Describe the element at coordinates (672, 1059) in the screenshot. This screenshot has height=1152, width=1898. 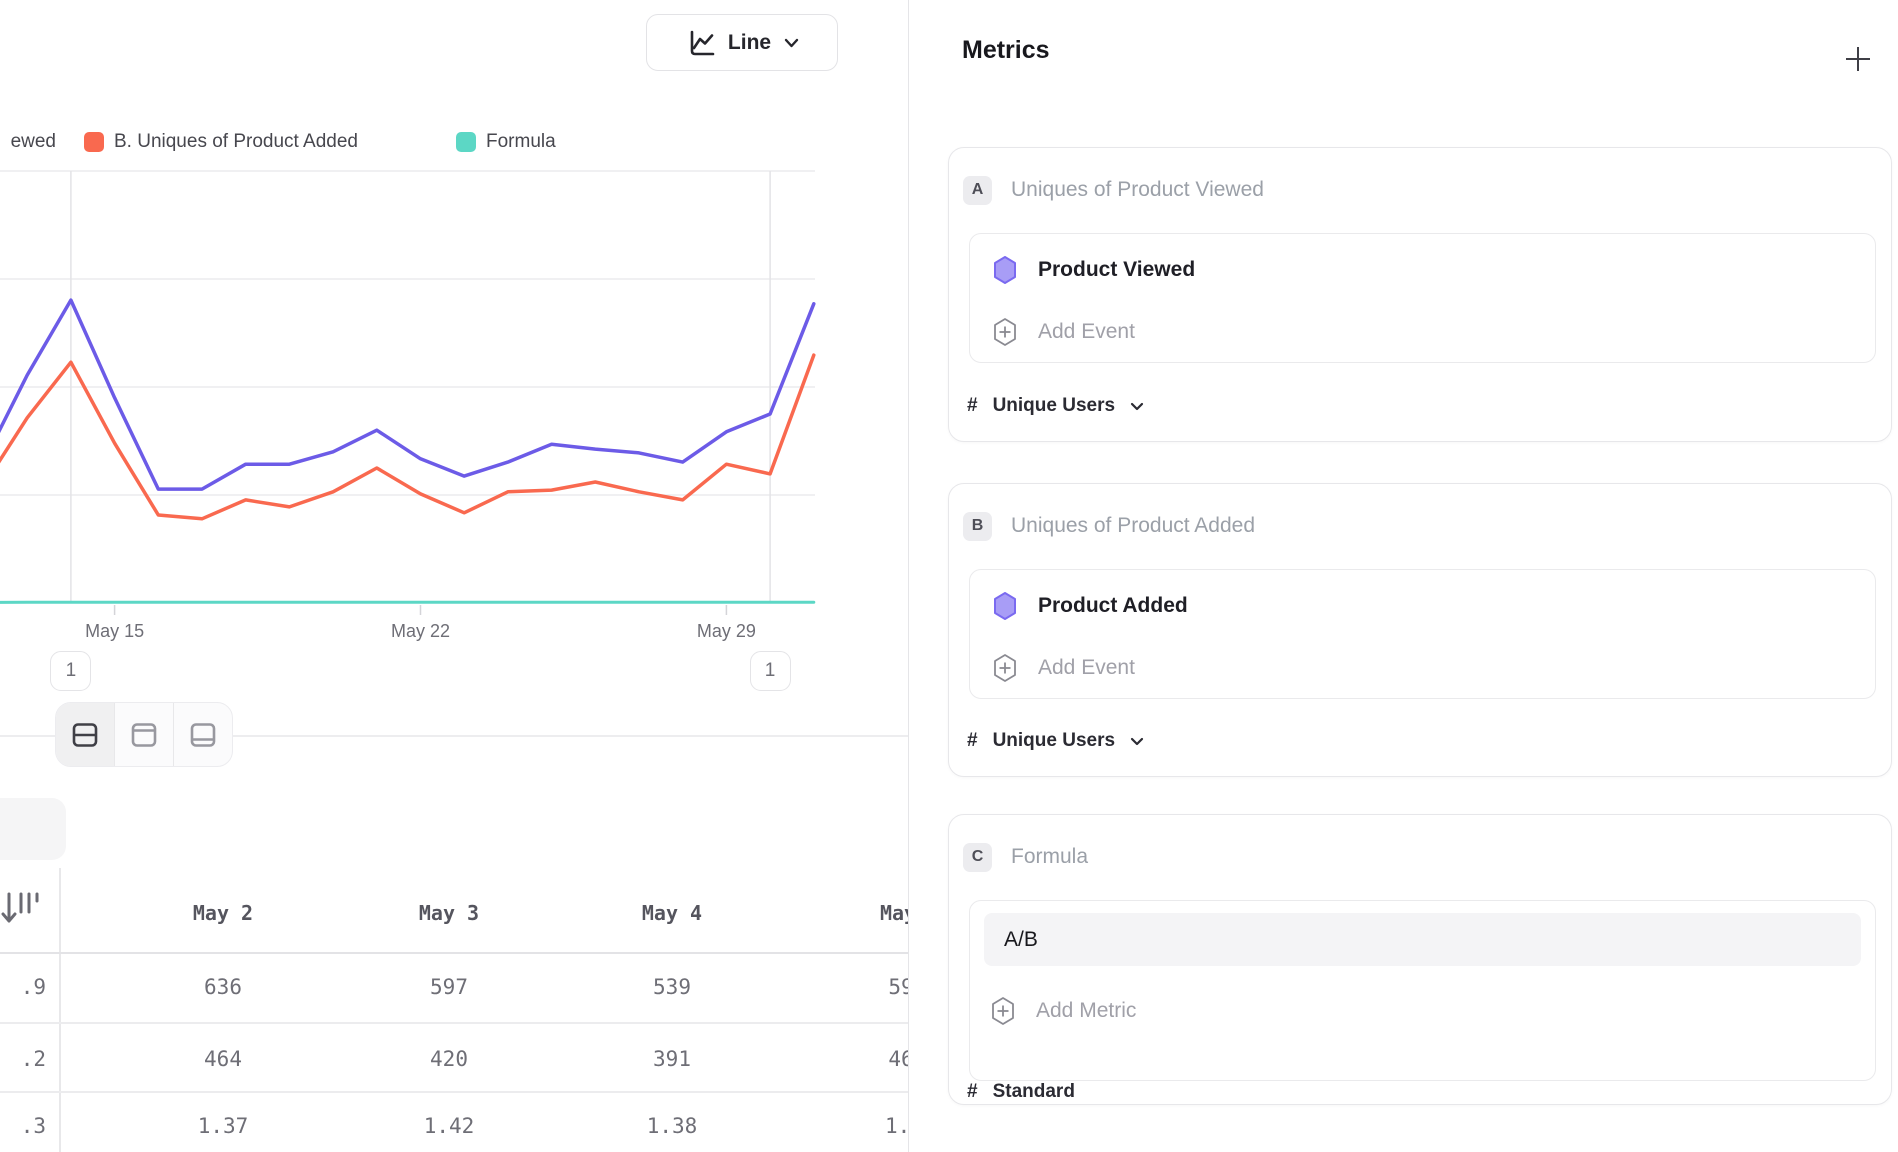
I see `table-cell: 391` at that location.